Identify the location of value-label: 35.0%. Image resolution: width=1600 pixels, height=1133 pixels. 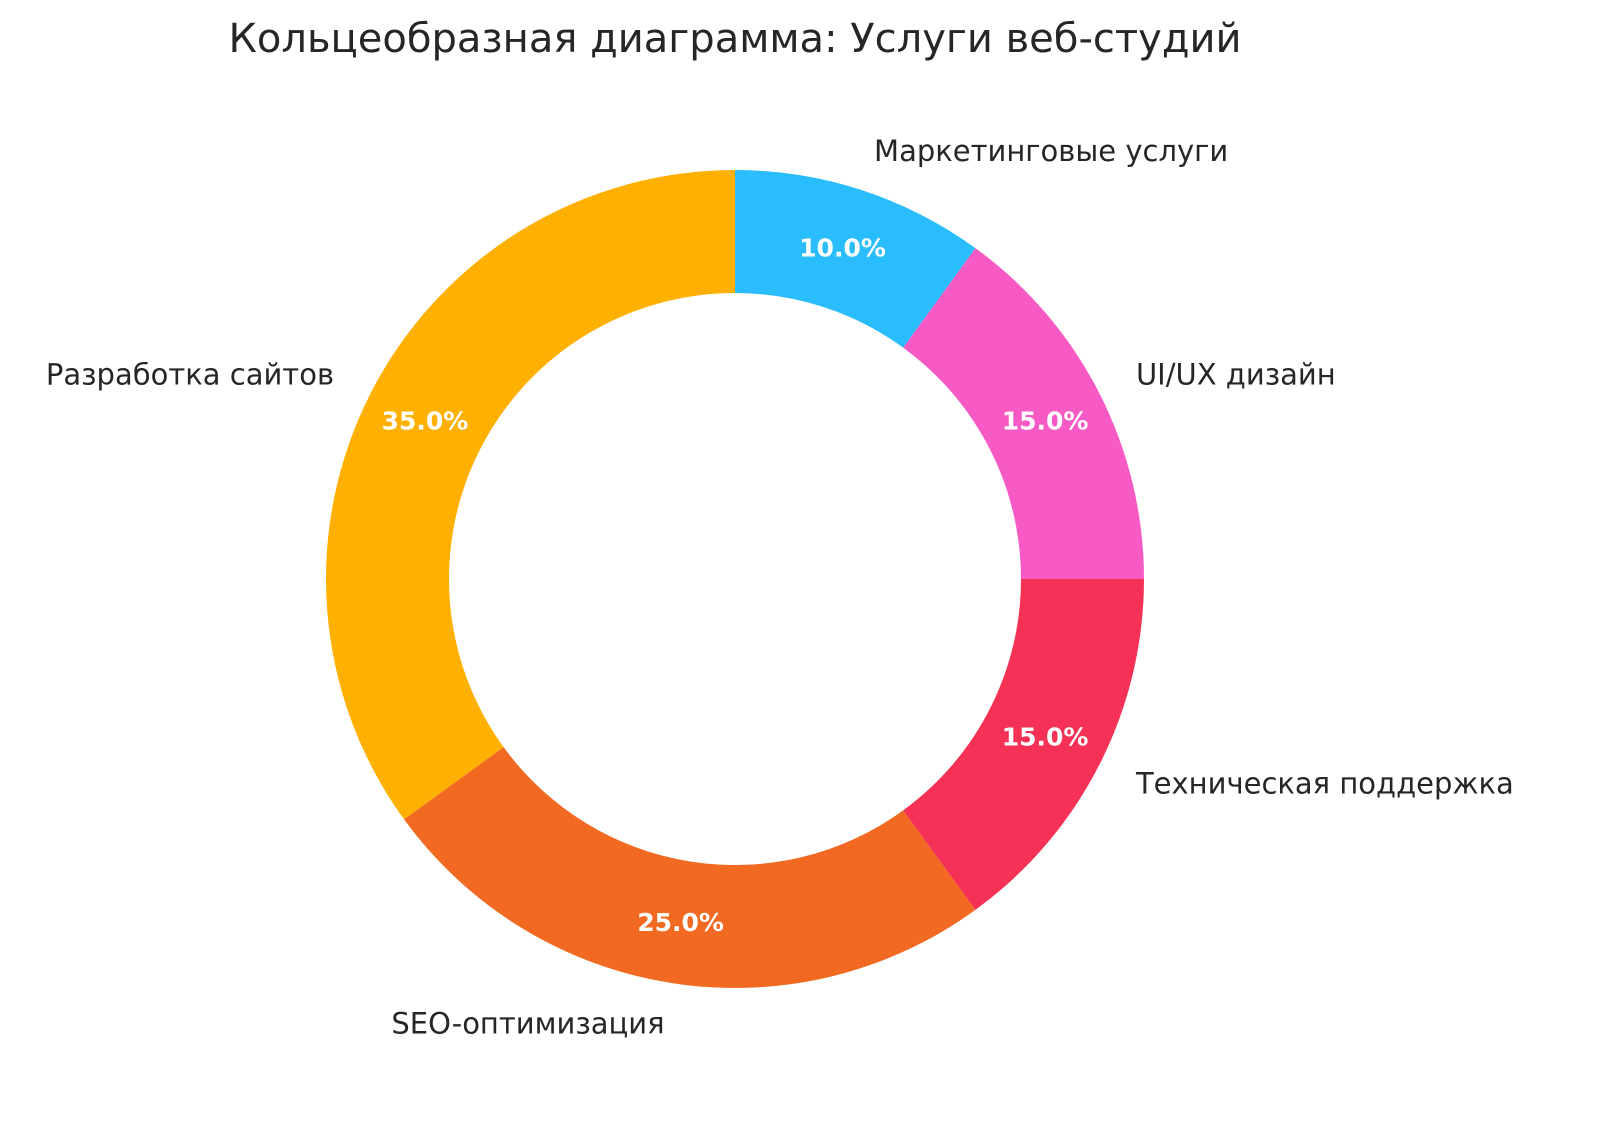
(425, 421).